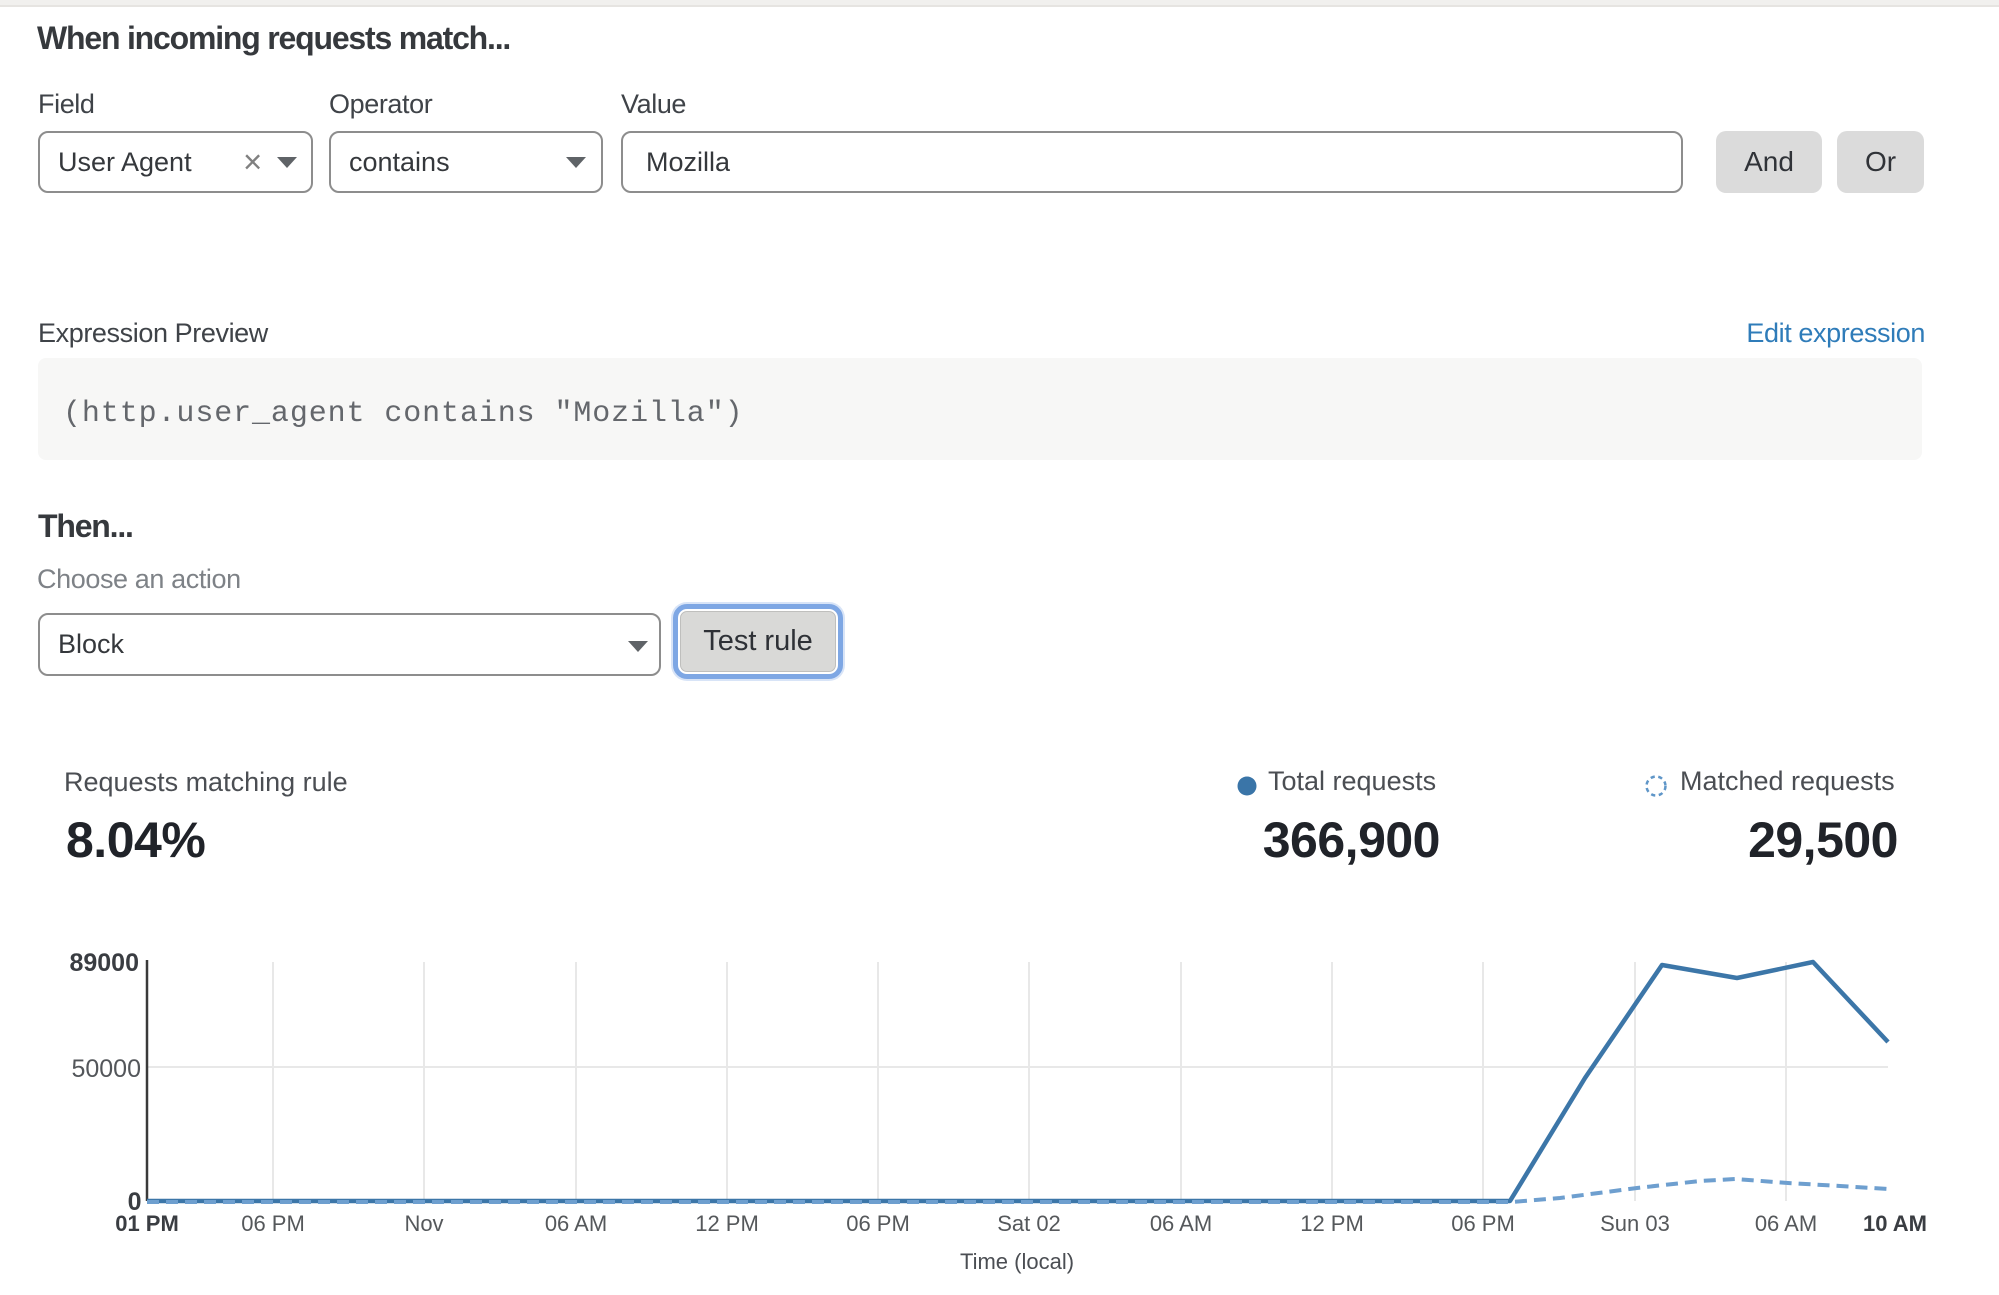 The image size is (1999, 1295). What do you see at coordinates (1635, 1223) in the screenshot?
I see `svg-text: Sun 03` at bounding box center [1635, 1223].